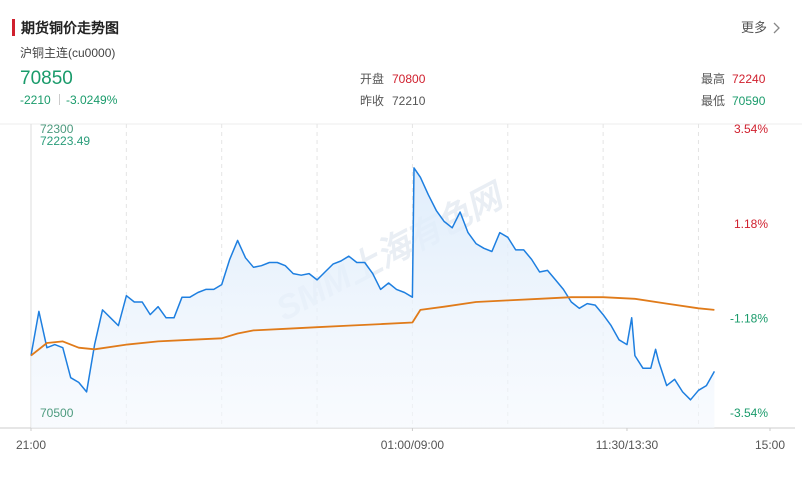 The image size is (802, 479). What do you see at coordinates (57, 129) in the screenshot?
I see `y-tick-label: 72300` at bounding box center [57, 129].